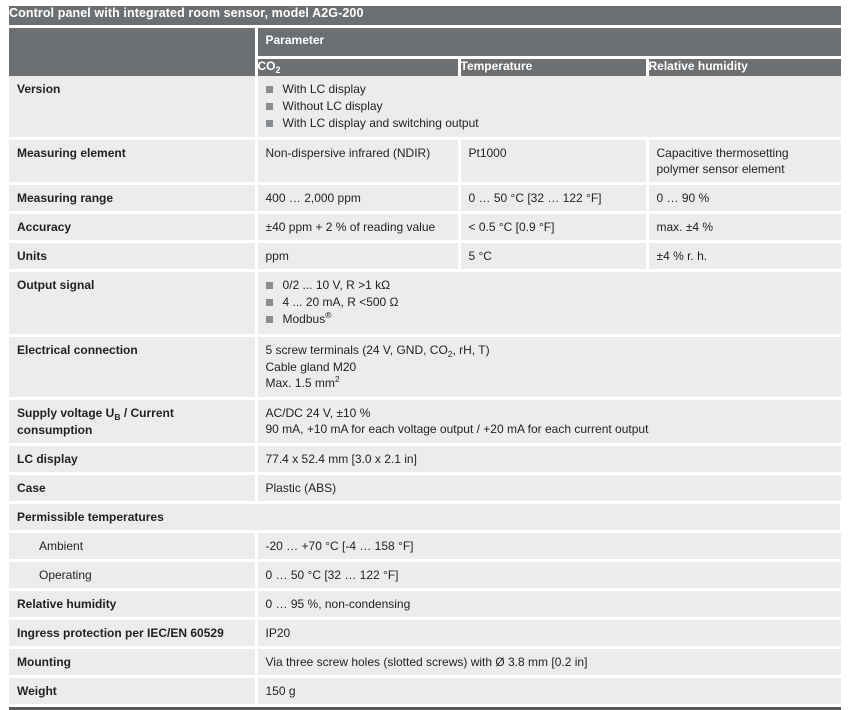 This screenshot has width=850, height=710. Describe the element at coordinates (358, 227) in the screenshot. I see `cell-accuracy-co2: ±40 ppm + 2 % of reading value` at that location.